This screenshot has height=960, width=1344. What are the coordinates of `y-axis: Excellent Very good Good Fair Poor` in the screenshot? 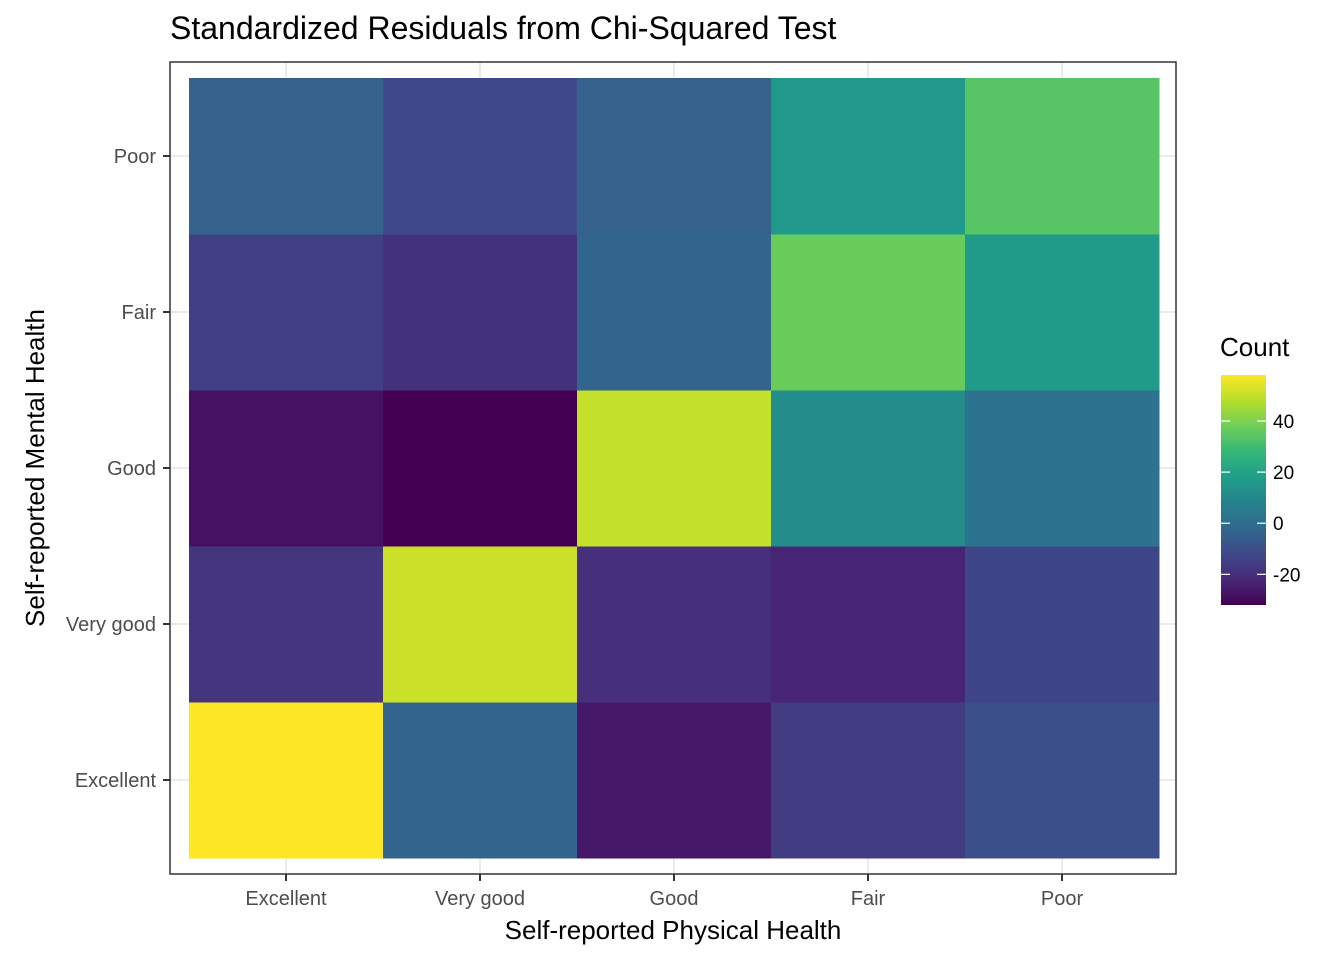 It's located at (118, 469).